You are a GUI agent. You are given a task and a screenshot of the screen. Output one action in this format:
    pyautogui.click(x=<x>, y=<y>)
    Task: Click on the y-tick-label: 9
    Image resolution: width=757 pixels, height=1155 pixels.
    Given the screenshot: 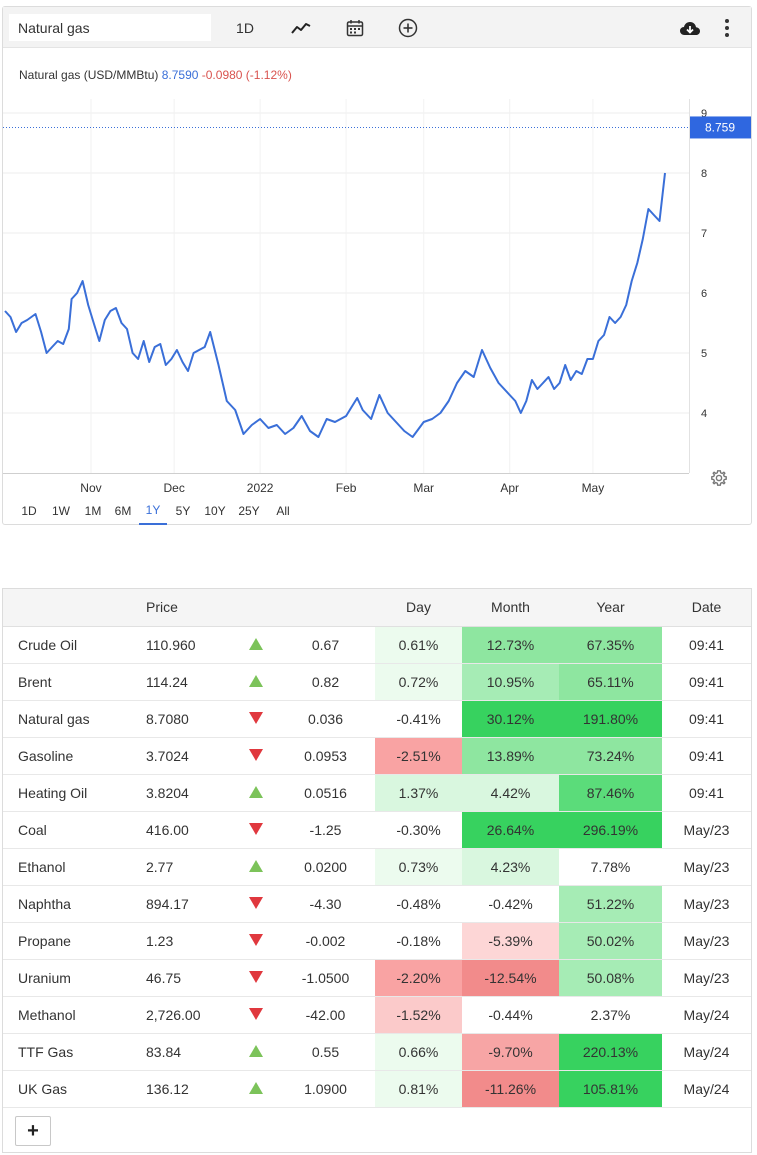 What is the action you would take?
    pyautogui.click(x=704, y=114)
    